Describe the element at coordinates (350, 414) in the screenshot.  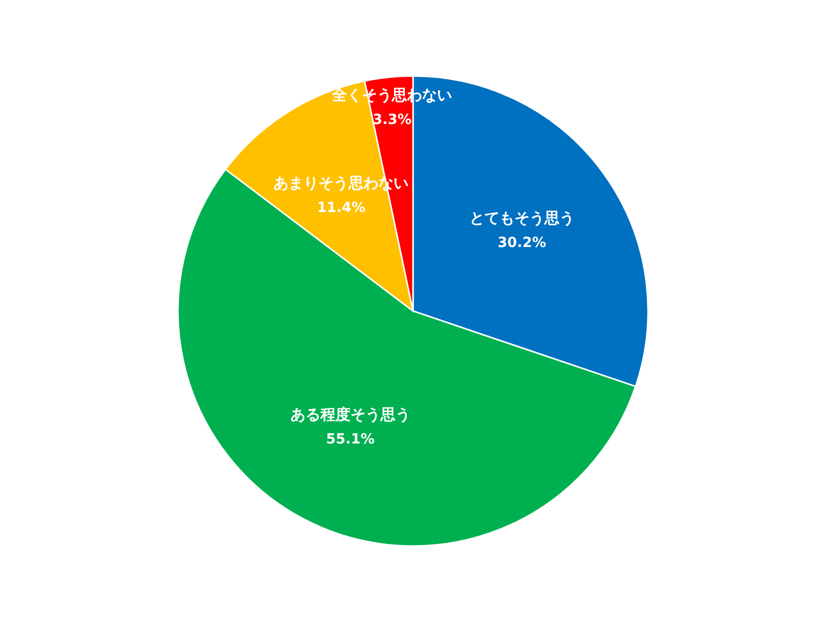
I see `slice-label: ある程度そう思う` at that location.